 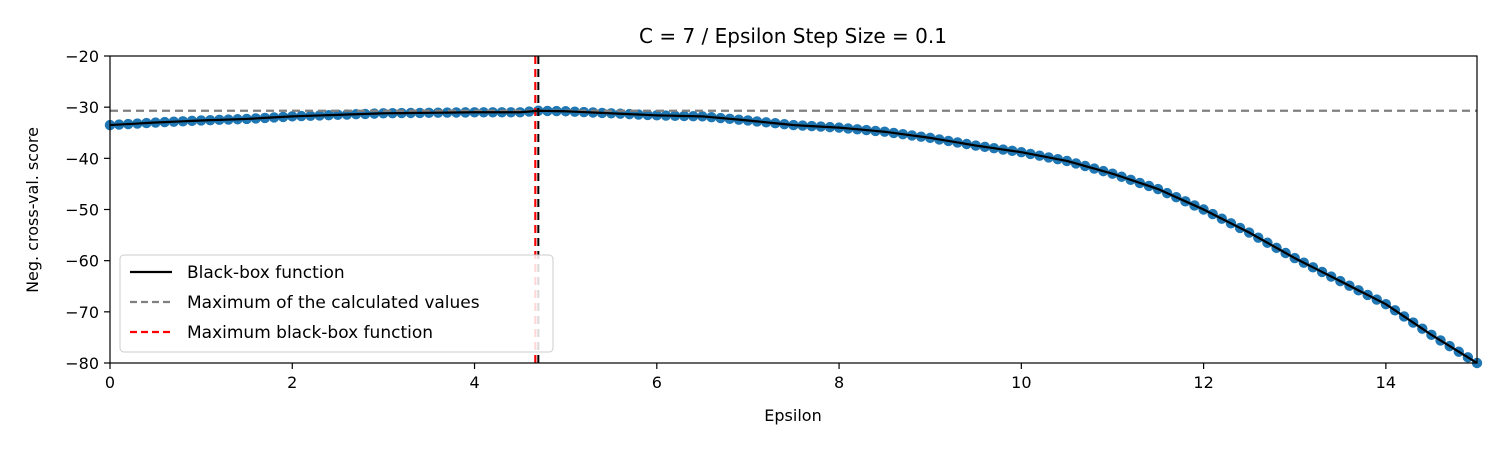 I want to click on x-tick-label: 10, so click(x=1021, y=382).